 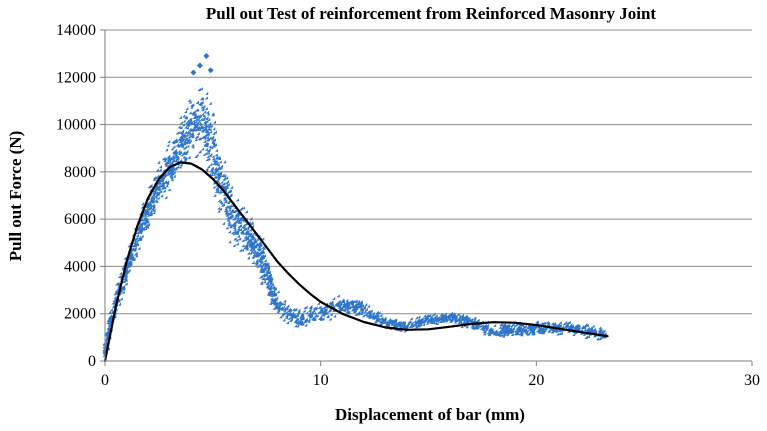 What do you see at coordinates (76, 77) in the screenshot?
I see `y-tick-label: 12000` at bounding box center [76, 77].